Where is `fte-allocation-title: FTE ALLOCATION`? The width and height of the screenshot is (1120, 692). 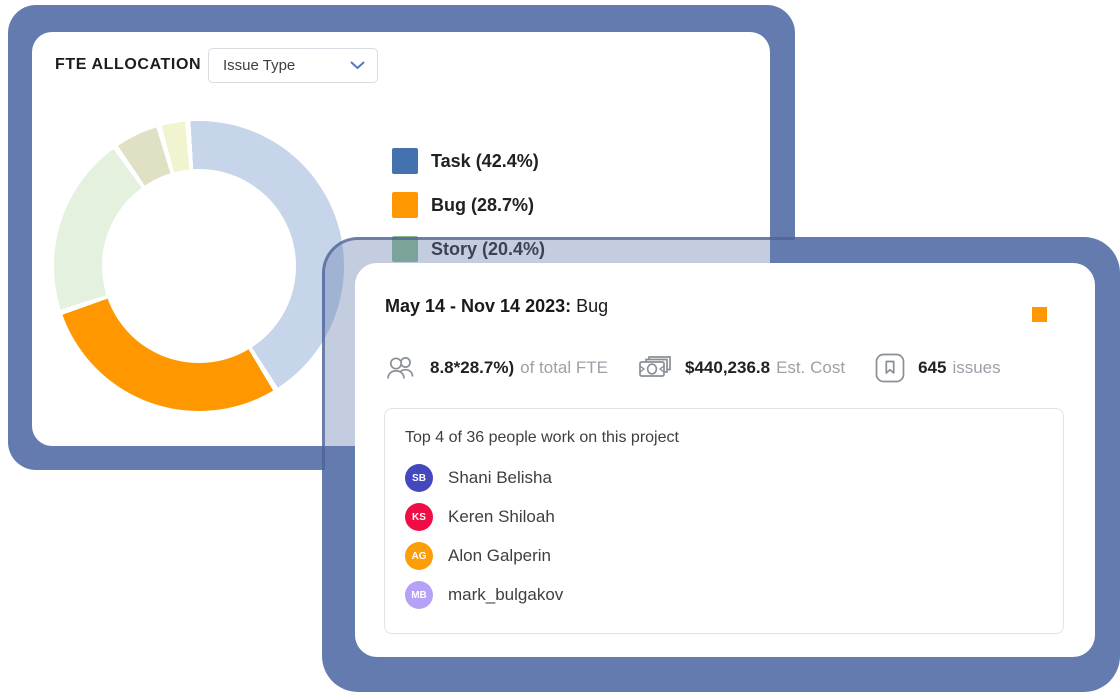
fte-allocation-title: FTE ALLOCATION is located at coordinates (128, 64).